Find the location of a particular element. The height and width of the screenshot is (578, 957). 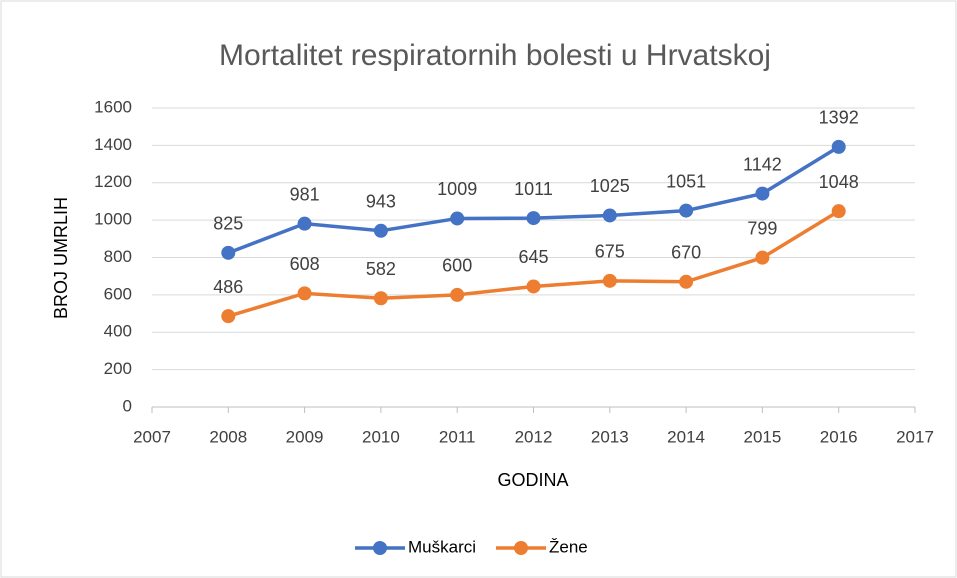

x-tick-label: 2007 is located at coordinates (152, 436).